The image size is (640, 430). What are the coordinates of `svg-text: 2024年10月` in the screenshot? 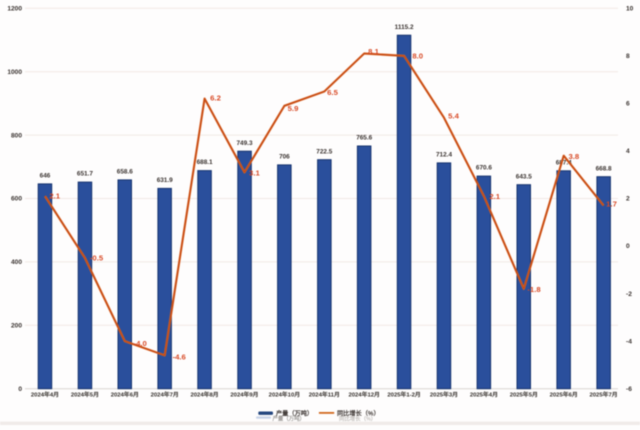 It's located at (284, 395).